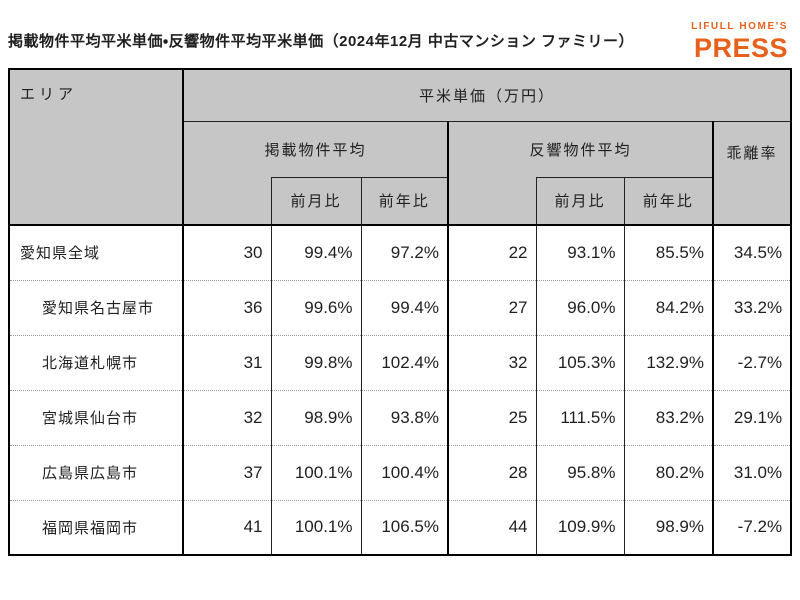  Describe the element at coordinates (579, 417) in the screenshot. I see `inquiry-mom-cell: 111.5%` at that location.